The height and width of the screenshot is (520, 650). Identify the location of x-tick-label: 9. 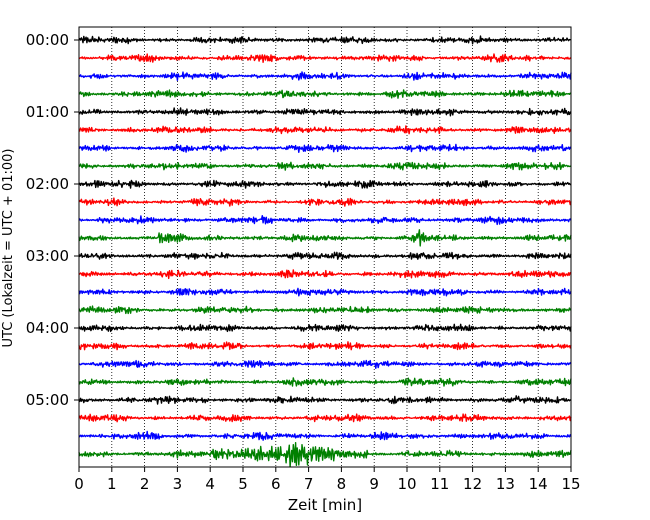
(374, 484).